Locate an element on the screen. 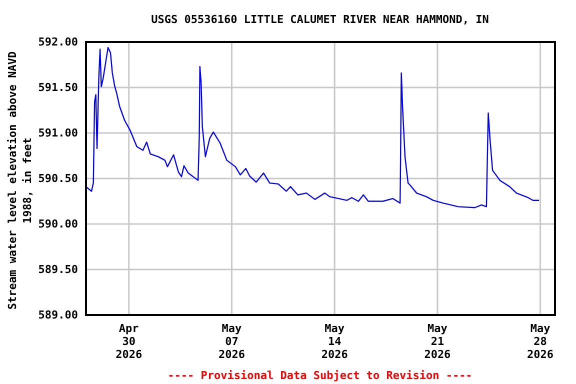  x-tick-label: May 07 2026 is located at coordinates (232, 341).